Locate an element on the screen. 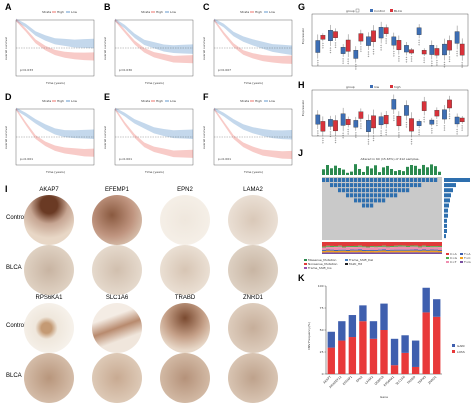 This screenshot has height=403, width=474. gene-label-efemp1: EFEMP1 is located at coordinates (116, 190).